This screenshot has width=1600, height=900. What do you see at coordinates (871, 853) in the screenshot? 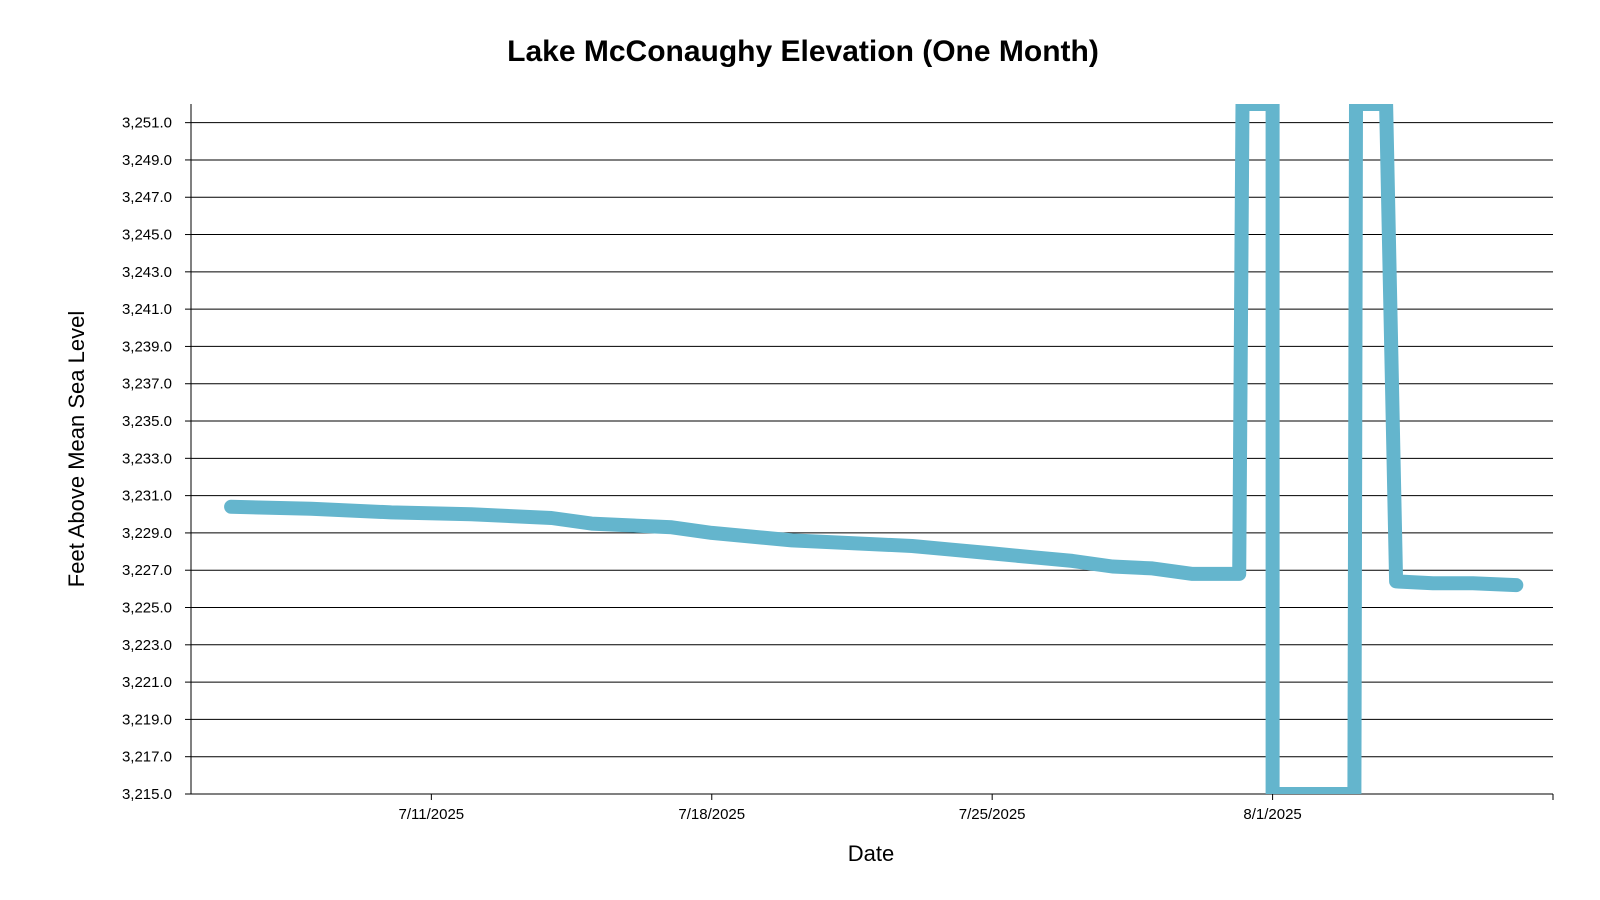
I see `x-axis-label: Date` at bounding box center [871, 853].